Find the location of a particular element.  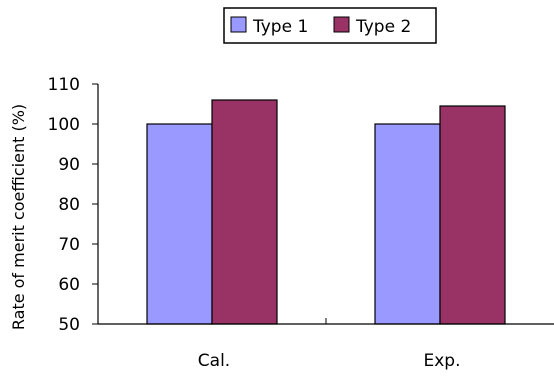

y-tick-label: 50 is located at coordinates (69, 325).